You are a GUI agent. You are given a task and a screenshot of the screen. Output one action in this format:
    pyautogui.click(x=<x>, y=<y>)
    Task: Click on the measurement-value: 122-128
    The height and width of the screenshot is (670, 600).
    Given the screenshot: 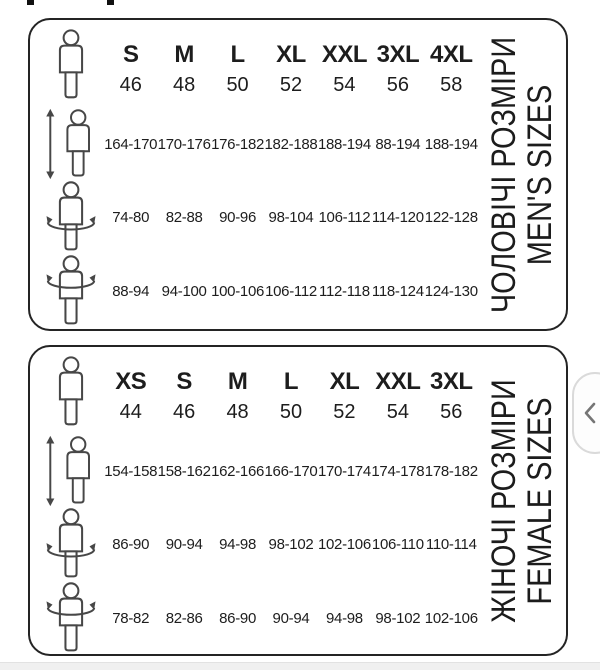 What is the action you would take?
    pyautogui.click(x=451, y=217)
    